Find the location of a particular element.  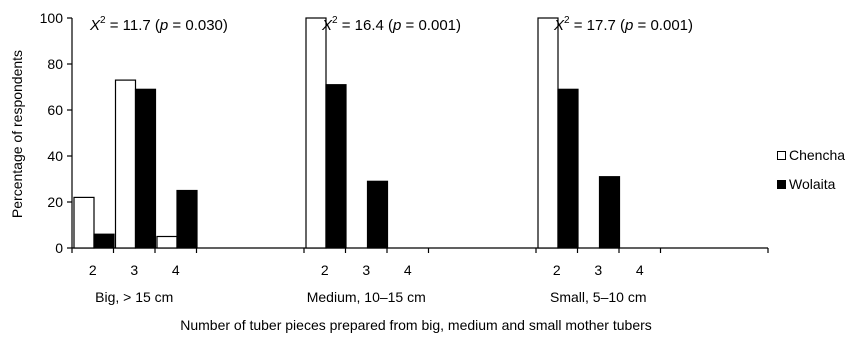

y-axis-label: Percentage of respondents is located at coordinates (17, 134).